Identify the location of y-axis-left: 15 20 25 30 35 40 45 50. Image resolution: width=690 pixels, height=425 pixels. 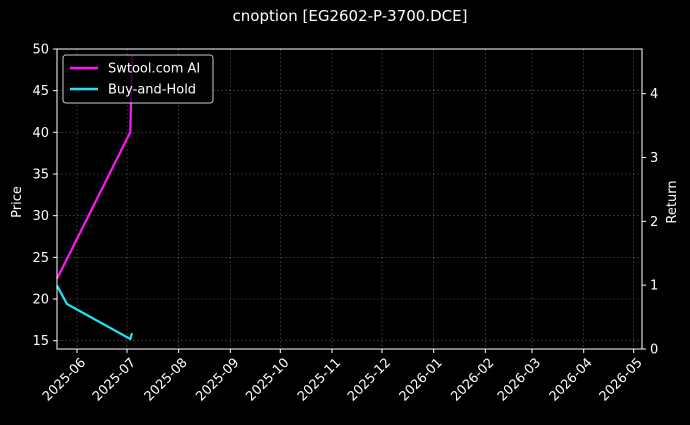
(44, 196).